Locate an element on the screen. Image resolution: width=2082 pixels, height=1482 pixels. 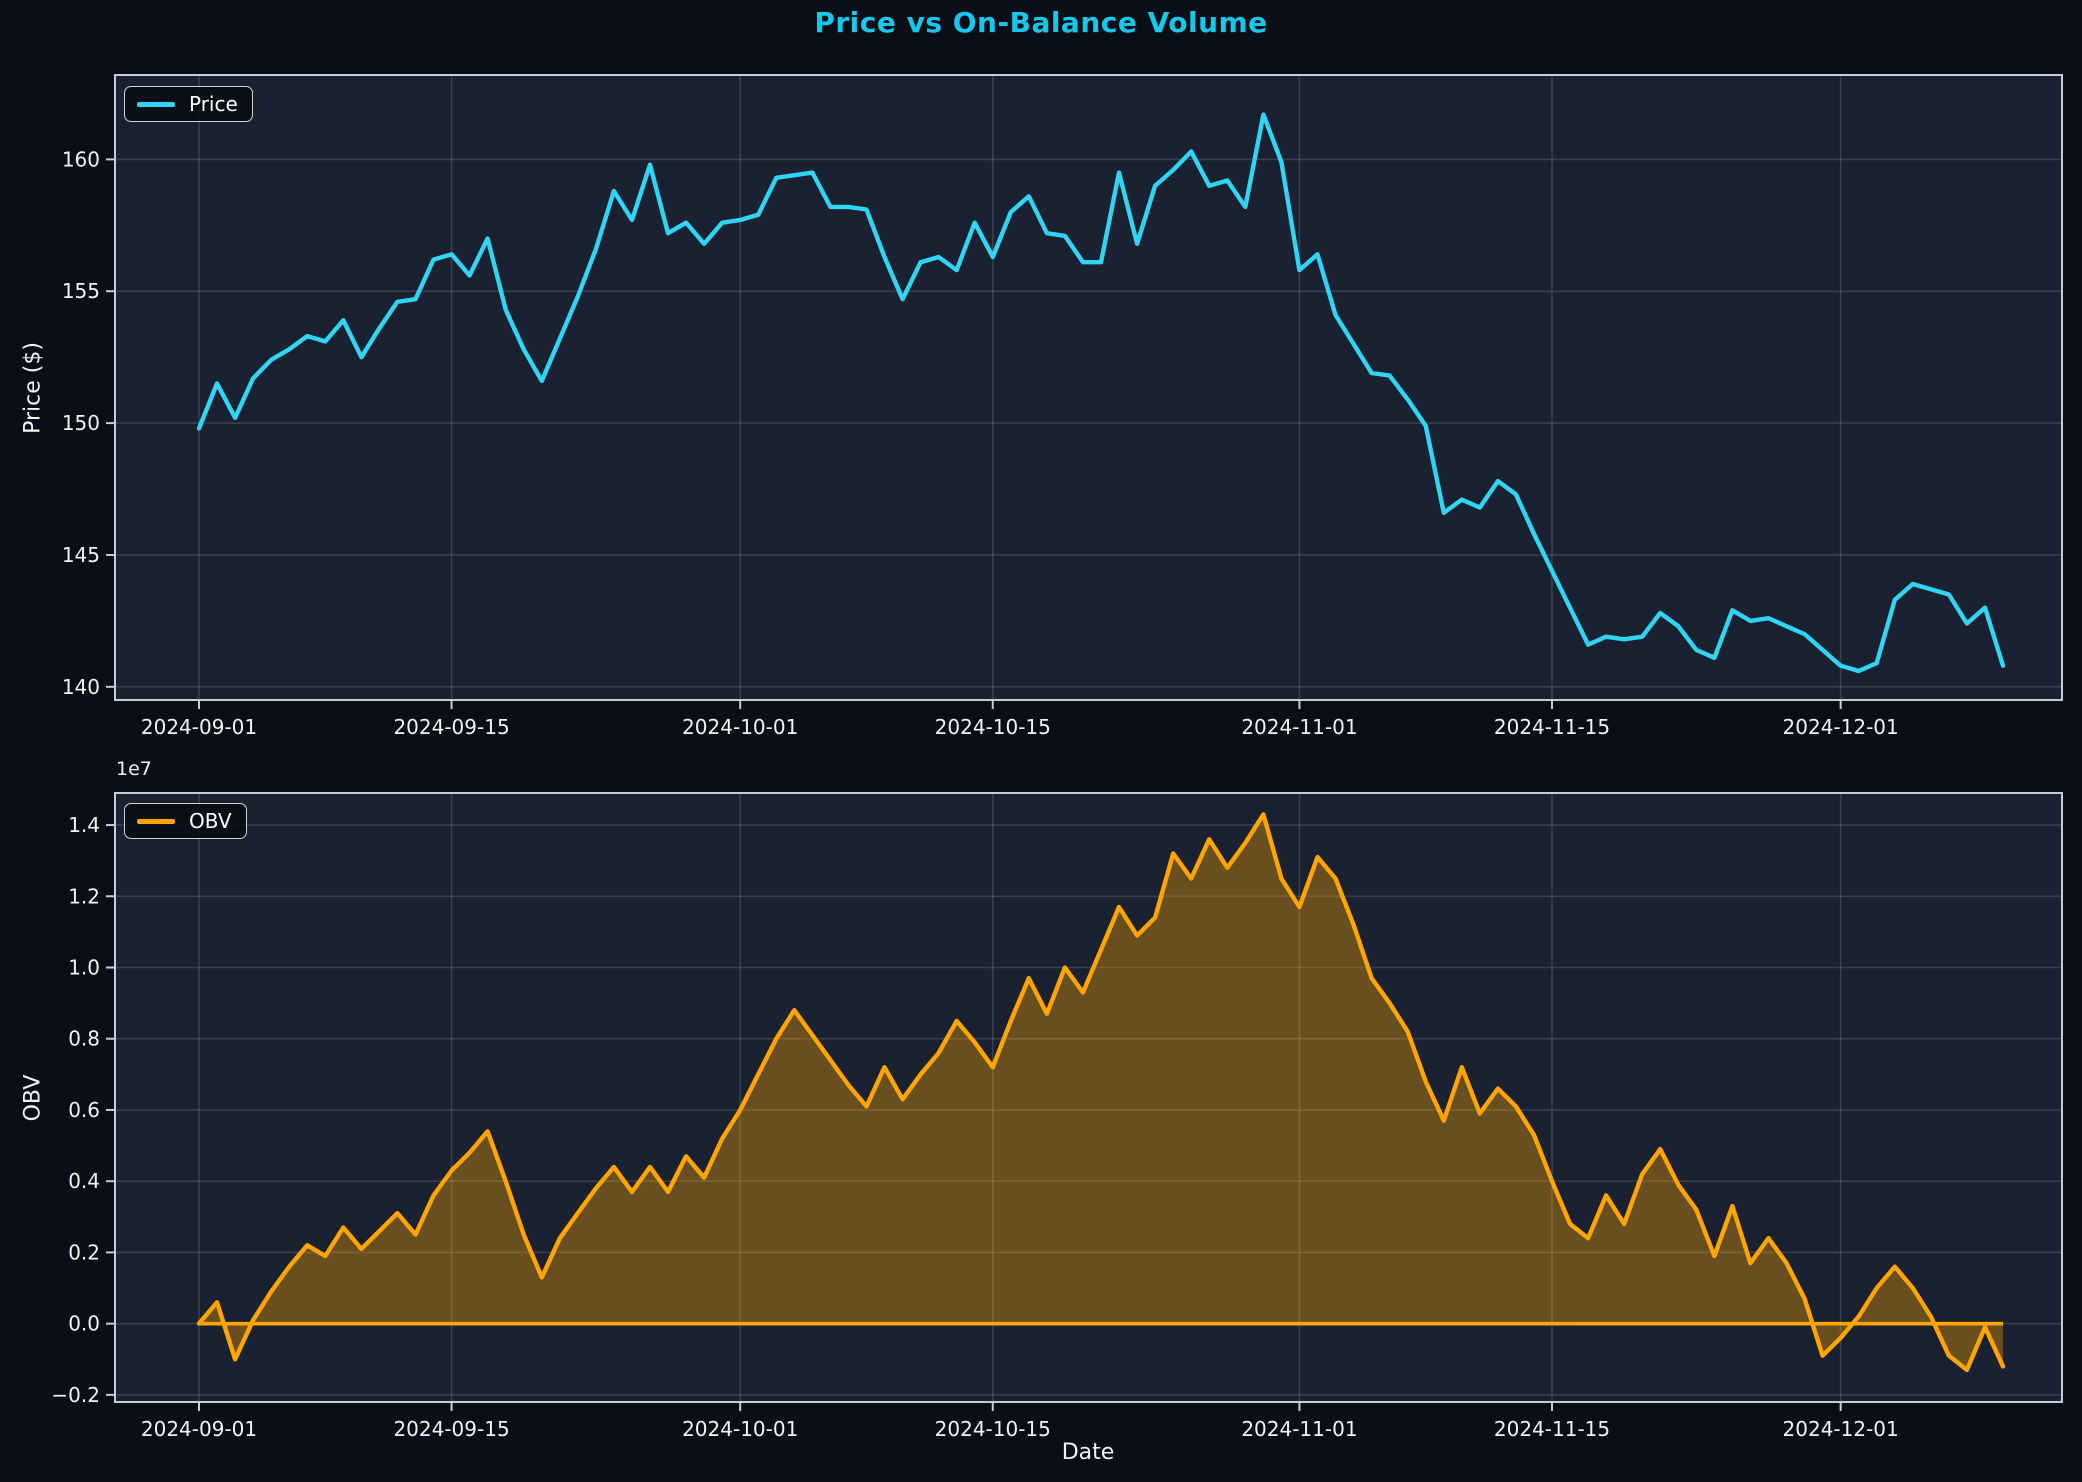
obv-legend: OBV is located at coordinates (185, 821).